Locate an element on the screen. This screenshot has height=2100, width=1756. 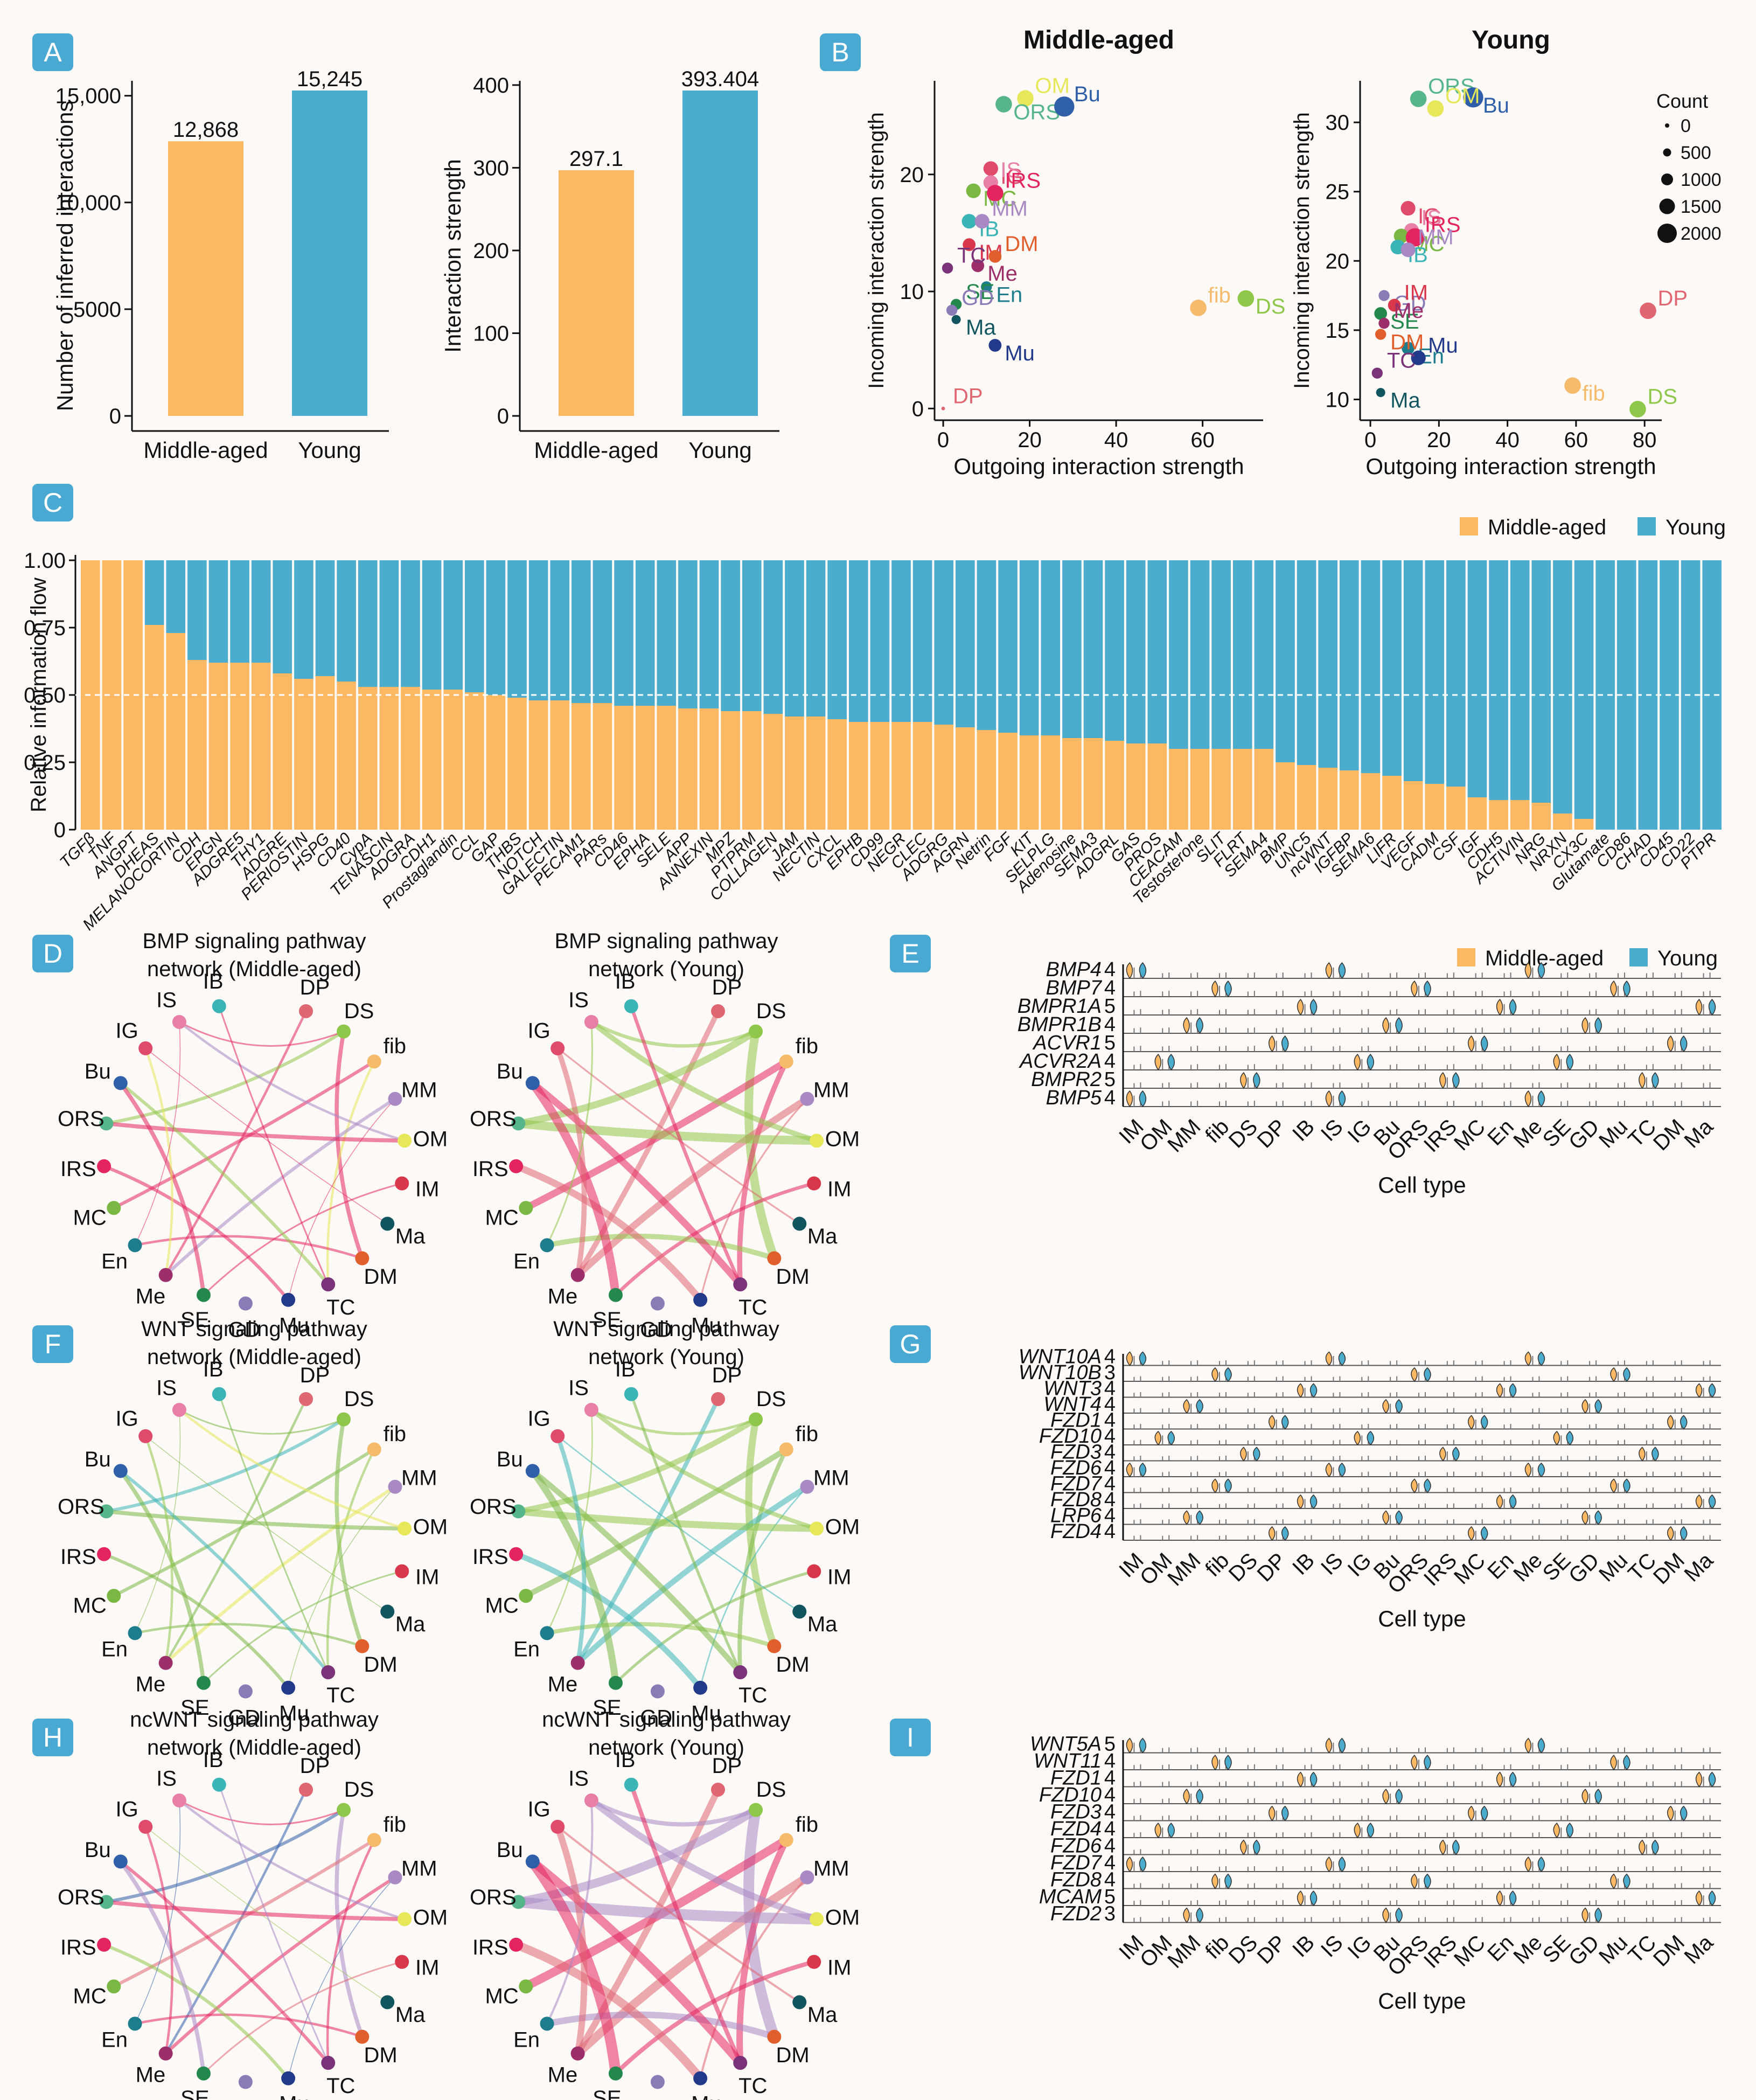
panel-label-box is located at coordinates (910, 1737).